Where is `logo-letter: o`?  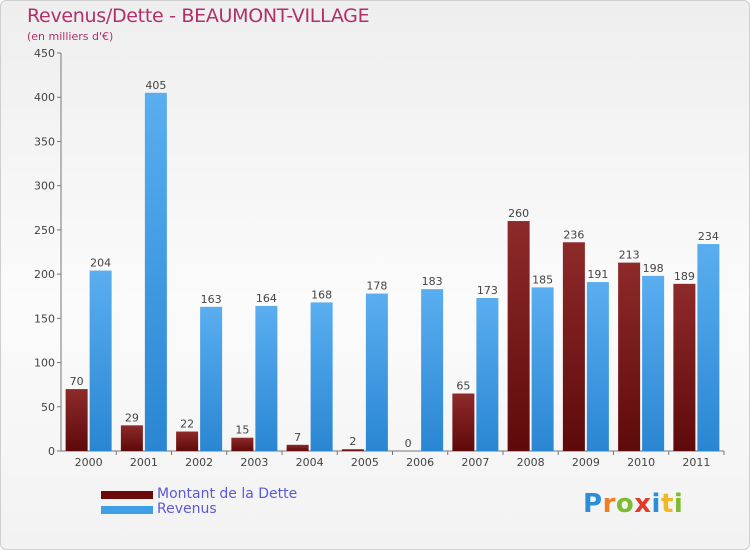
logo-letter: o is located at coordinates (625, 504).